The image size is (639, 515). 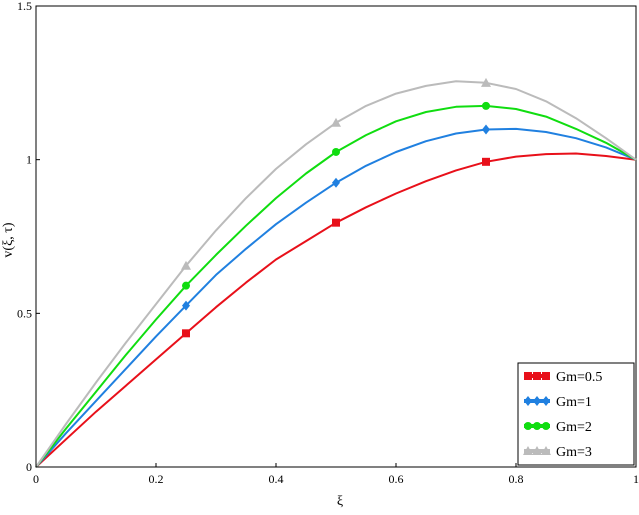 What do you see at coordinates (276, 479) in the screenshot?
I see `x-tick-label: 0.4` at bounding box center [276, 479].